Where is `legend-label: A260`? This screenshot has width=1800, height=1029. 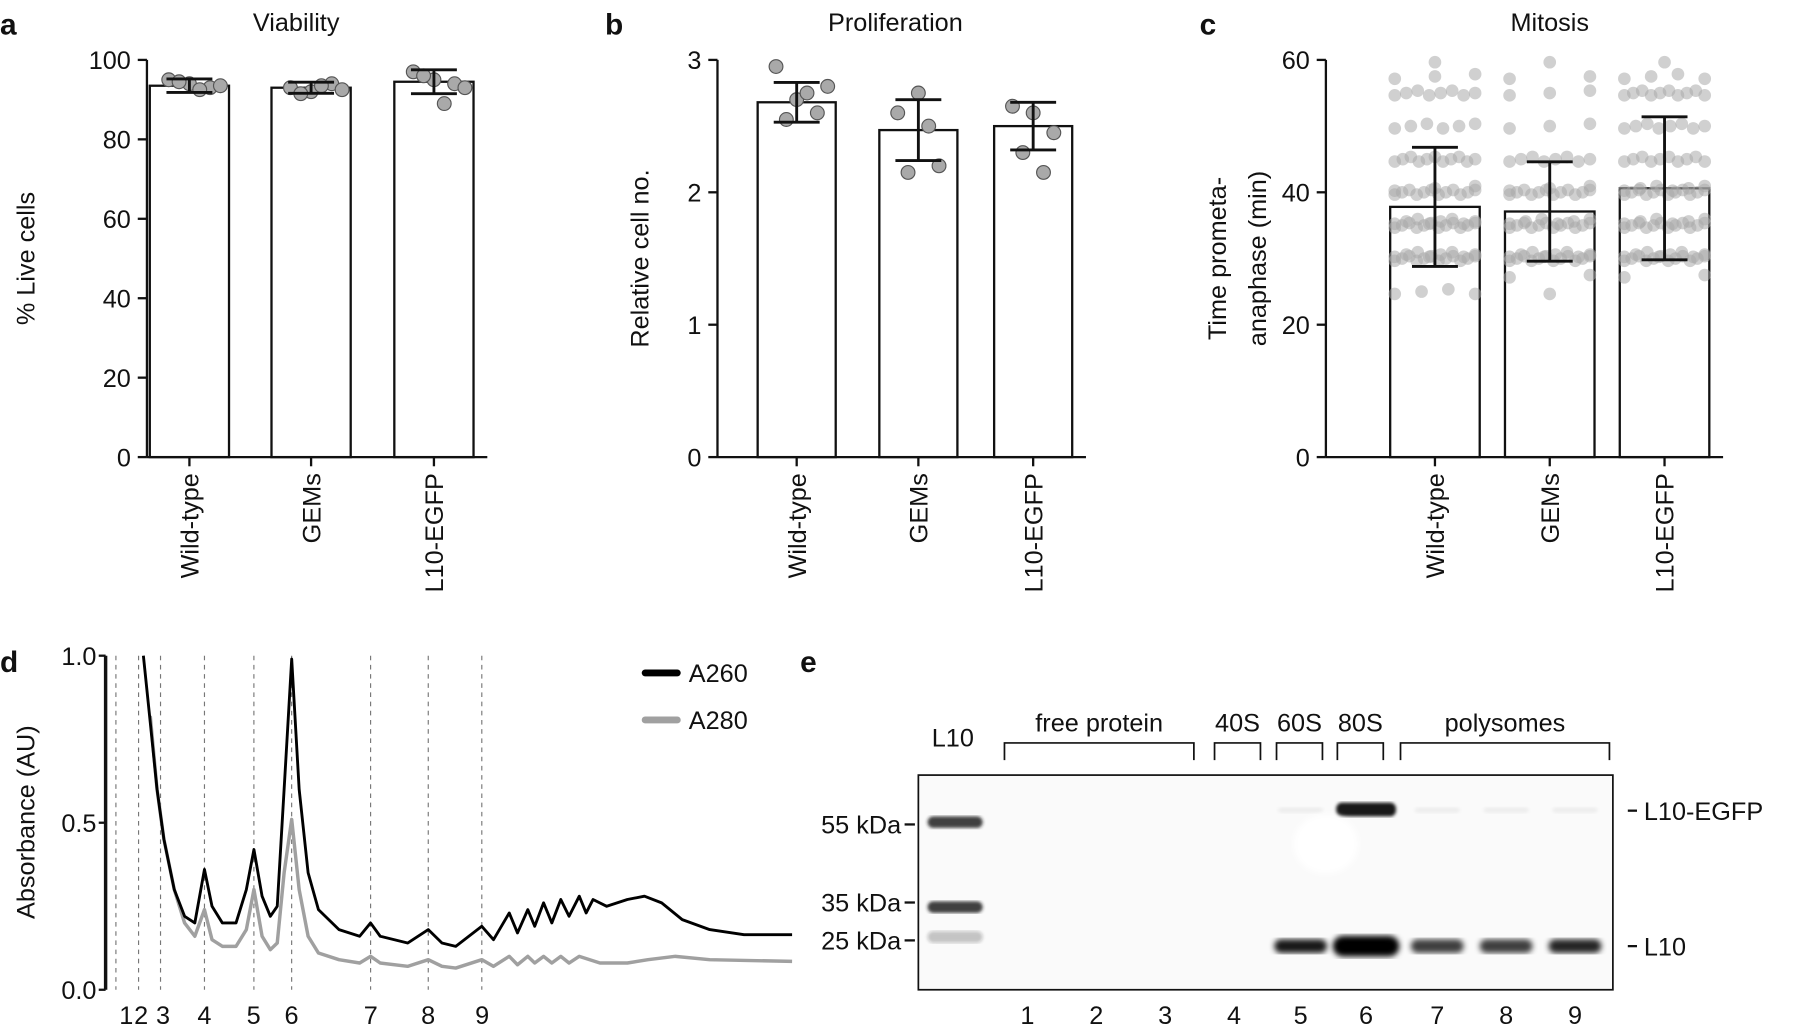
legend-label: A260 is located at coordinates (718, 674).